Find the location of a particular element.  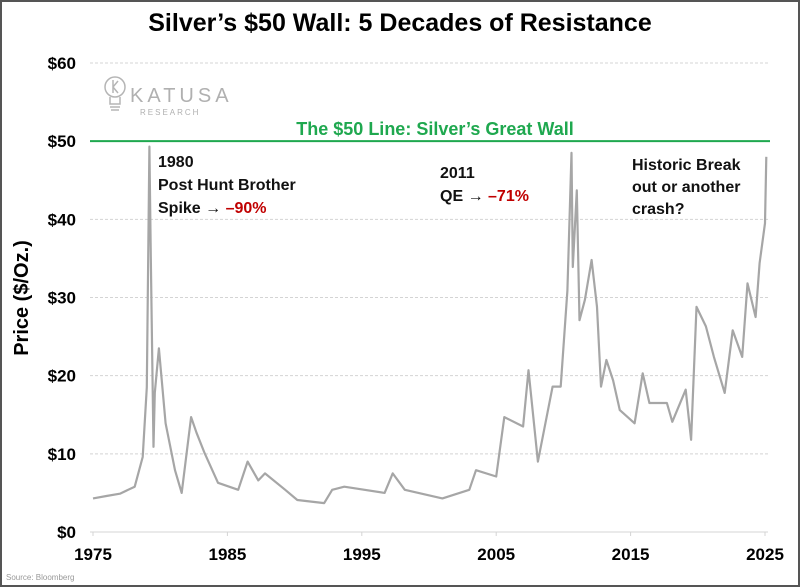

annotation-line: Spike → is located at coordinates (192, 208).